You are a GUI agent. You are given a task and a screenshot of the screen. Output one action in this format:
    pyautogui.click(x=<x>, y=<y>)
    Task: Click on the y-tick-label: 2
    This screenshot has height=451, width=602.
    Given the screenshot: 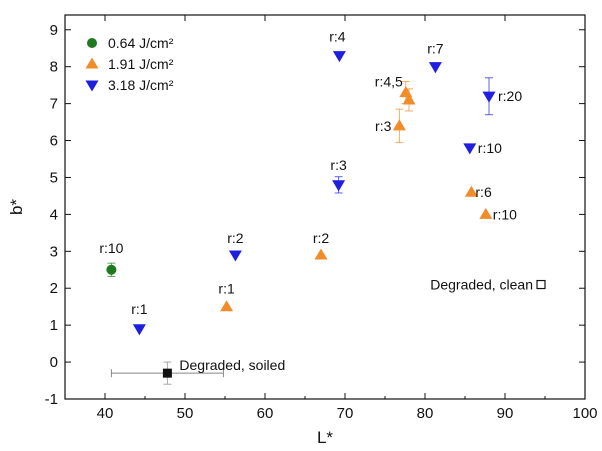 What is the action you would take?
    pyautogui.click(x=54, y=288)
    